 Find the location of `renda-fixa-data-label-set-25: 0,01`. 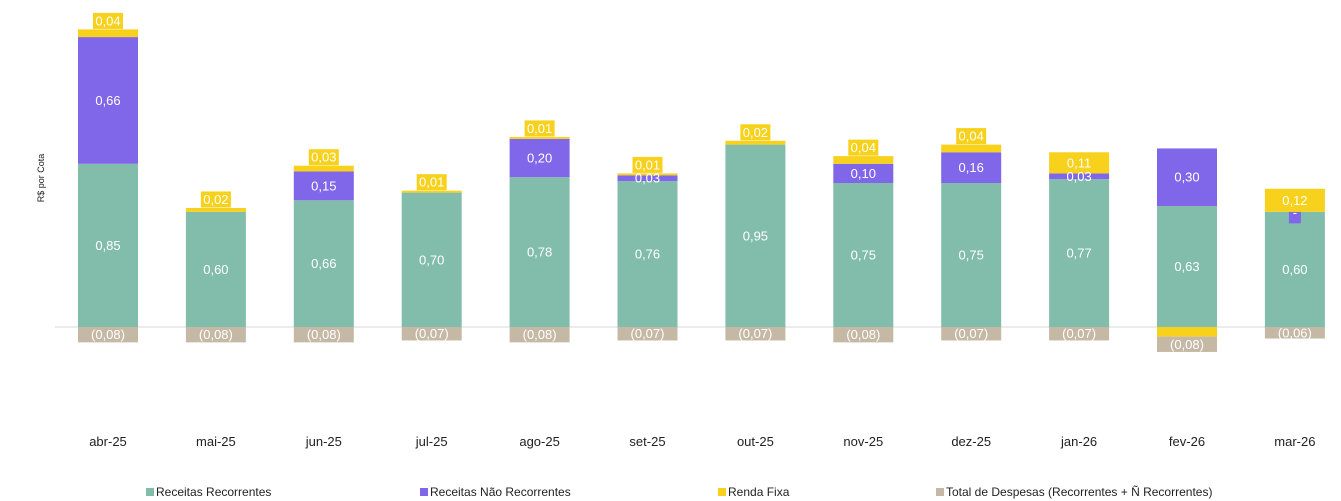

renda-fixa-data-label-set-25: 0,01 is located at coordinates (647, 164).